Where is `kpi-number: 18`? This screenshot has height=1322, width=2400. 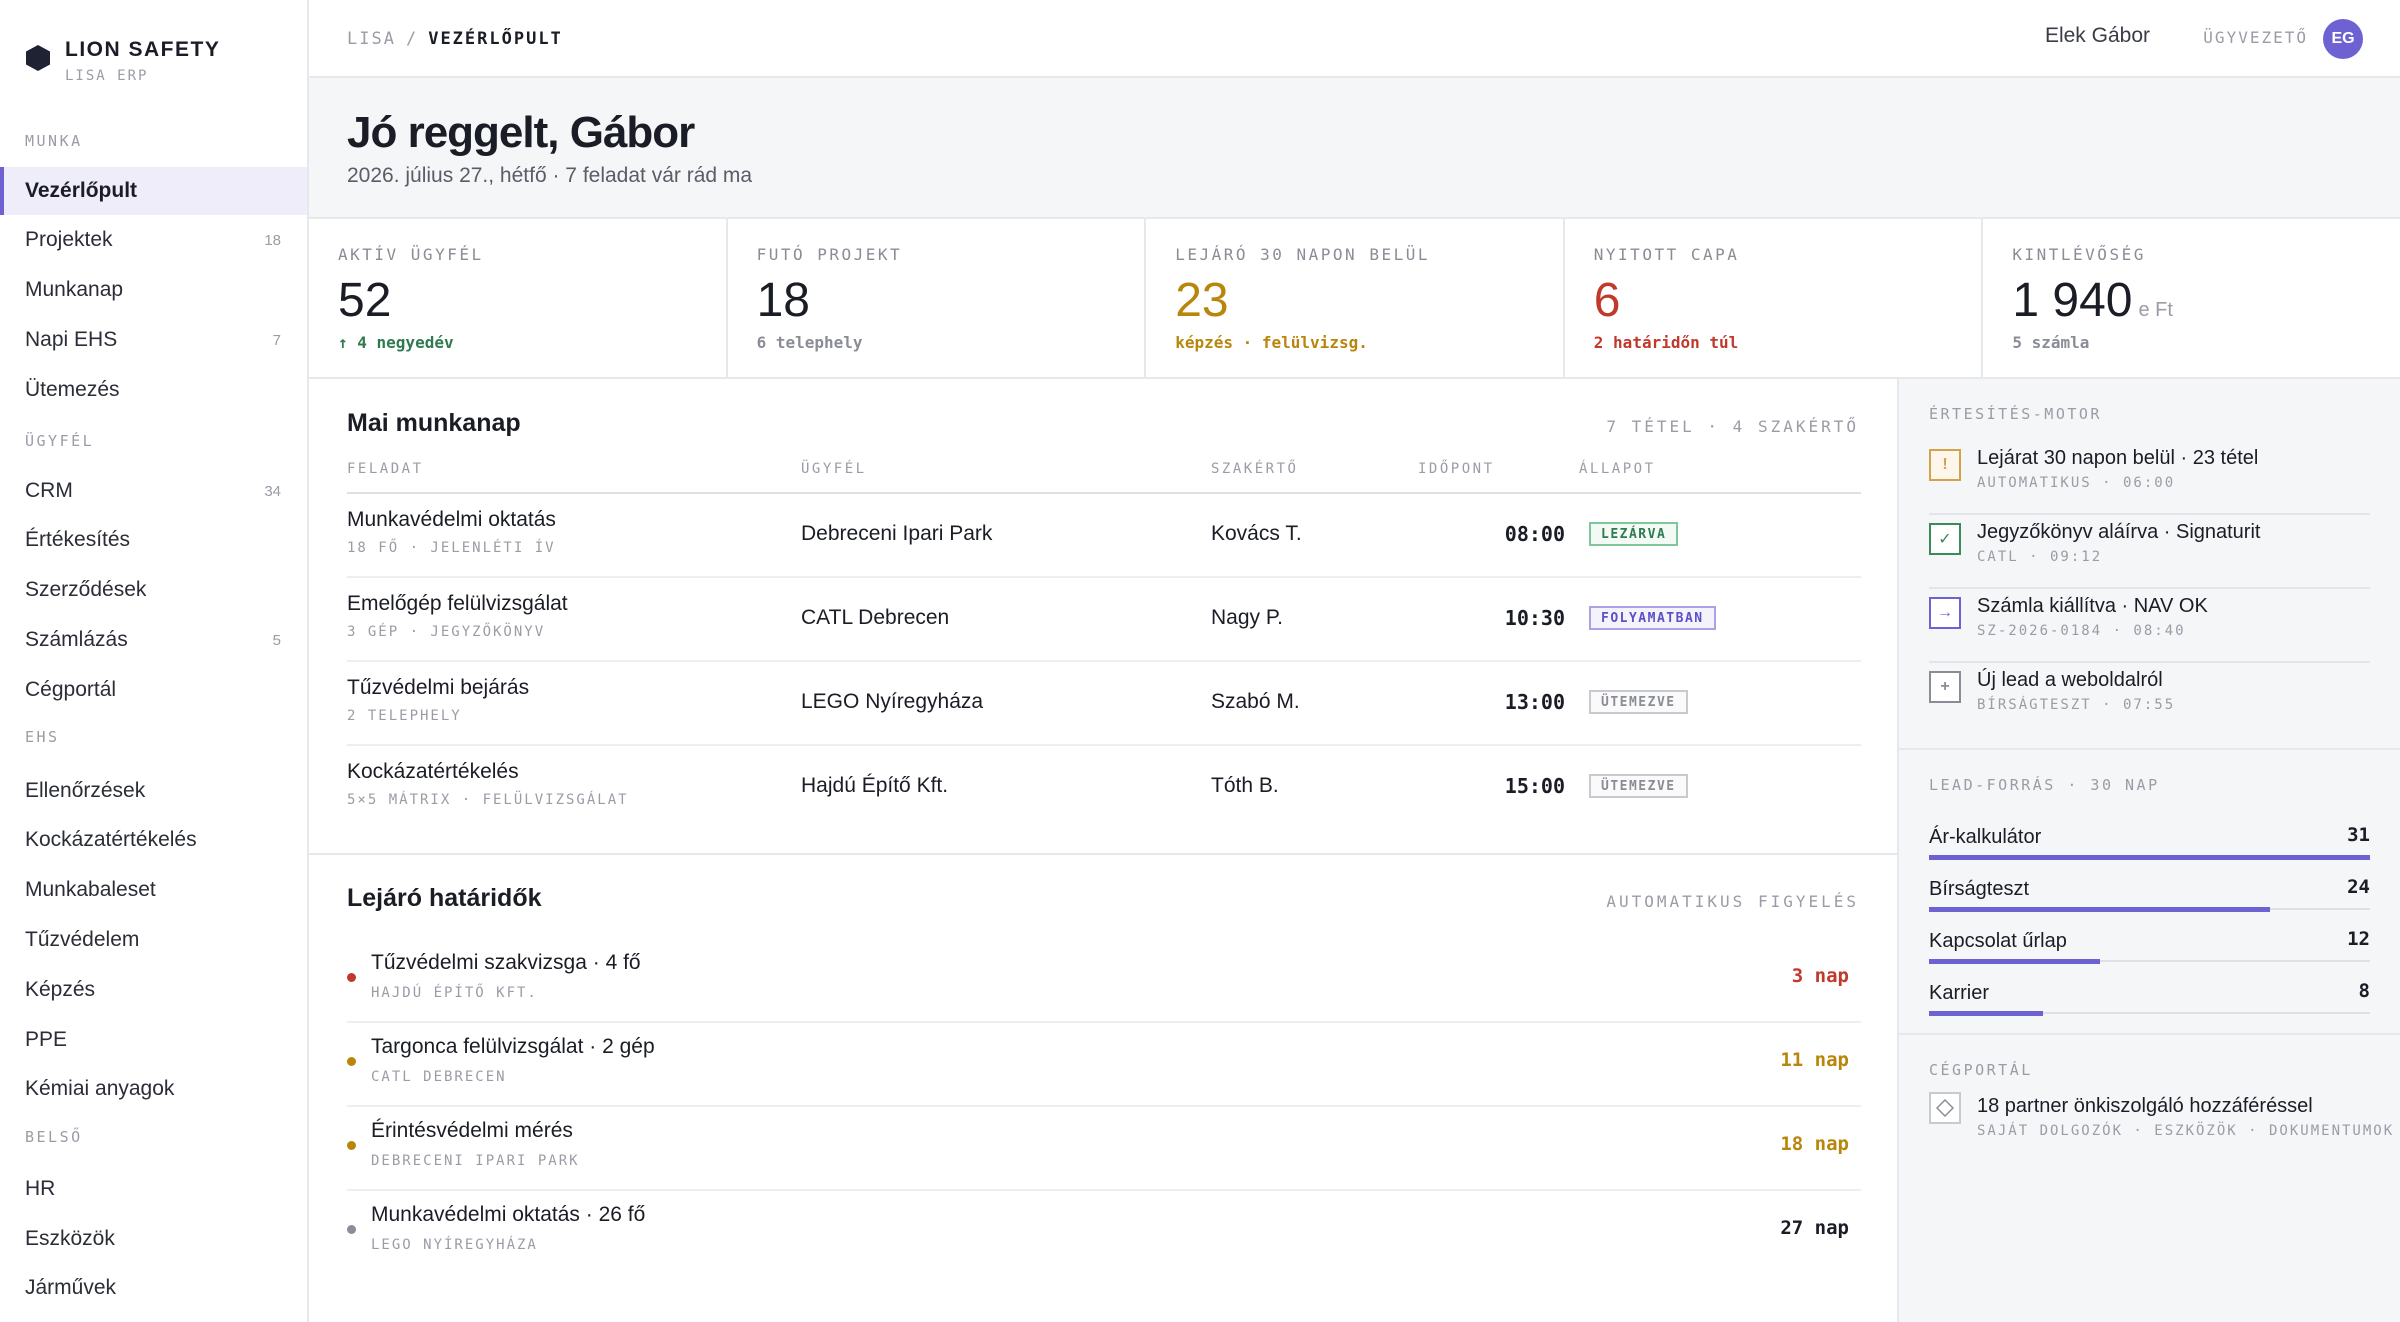 kpi-number: 18 is located at coordinates (783, 300).